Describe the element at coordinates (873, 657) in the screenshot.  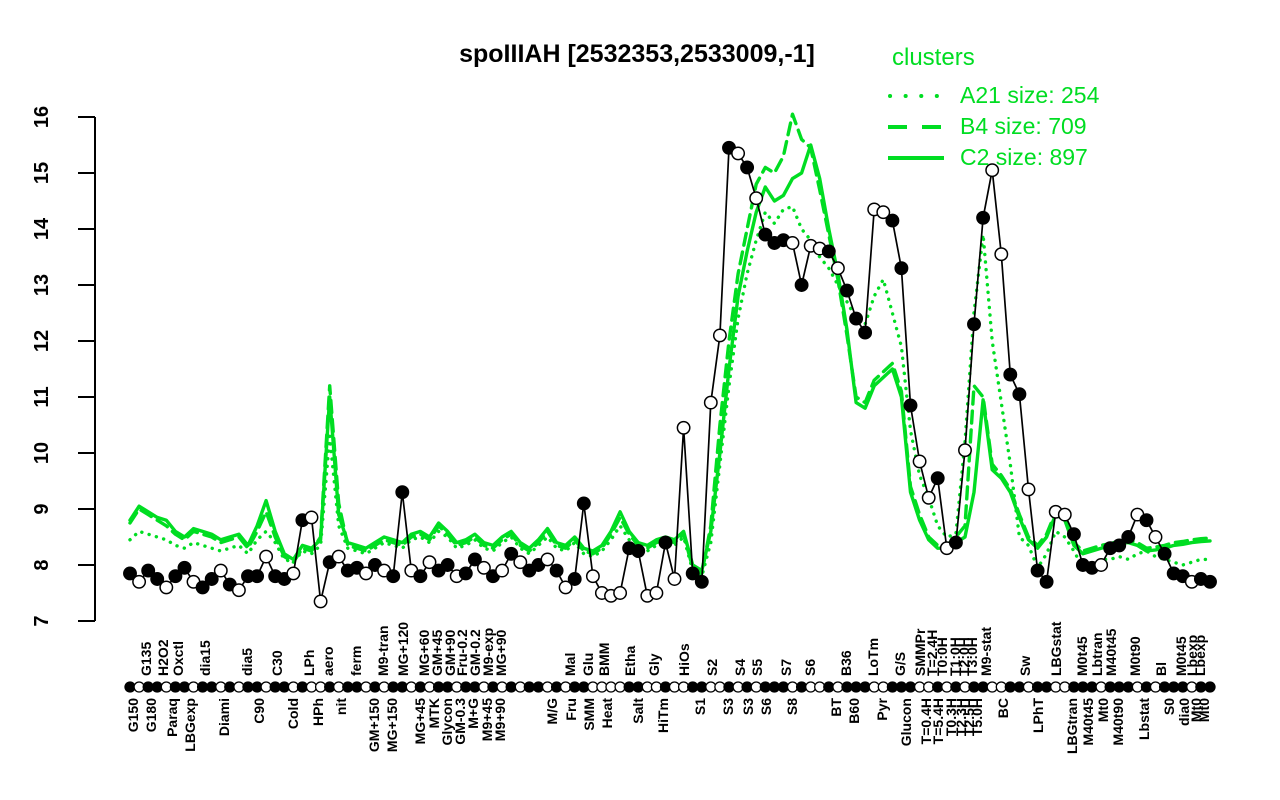
I see `x-axis-top-label: LoTm` at that location.